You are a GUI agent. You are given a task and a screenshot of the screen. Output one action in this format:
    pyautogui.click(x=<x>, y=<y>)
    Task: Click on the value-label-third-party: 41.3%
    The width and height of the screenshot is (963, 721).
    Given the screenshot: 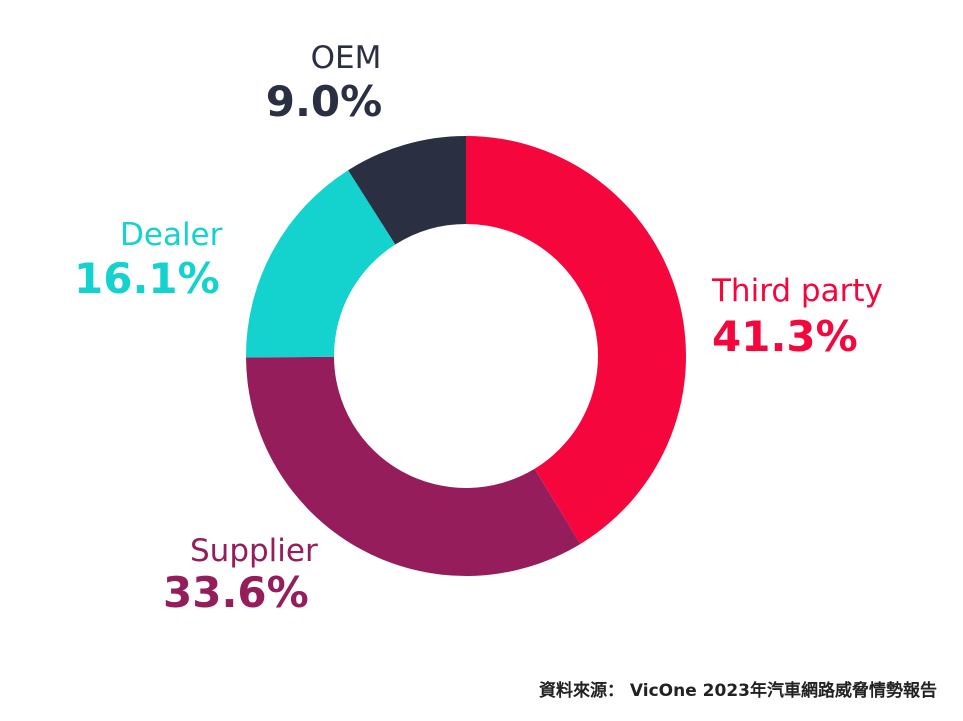 What is the action you would take?
    pyautogui.click(x=785, y=336)
    